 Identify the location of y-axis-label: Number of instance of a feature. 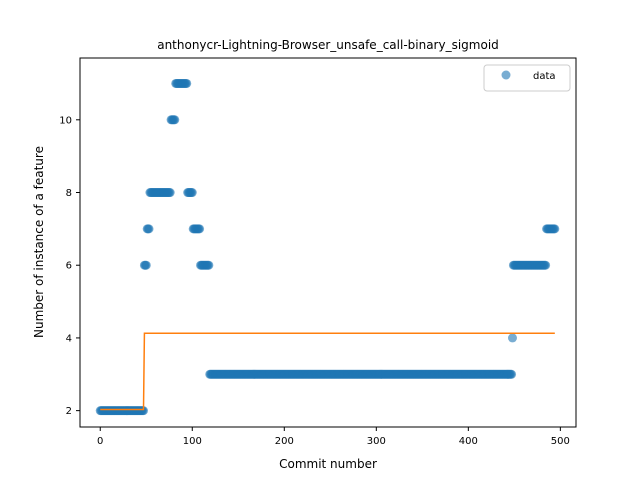
(39, 242).